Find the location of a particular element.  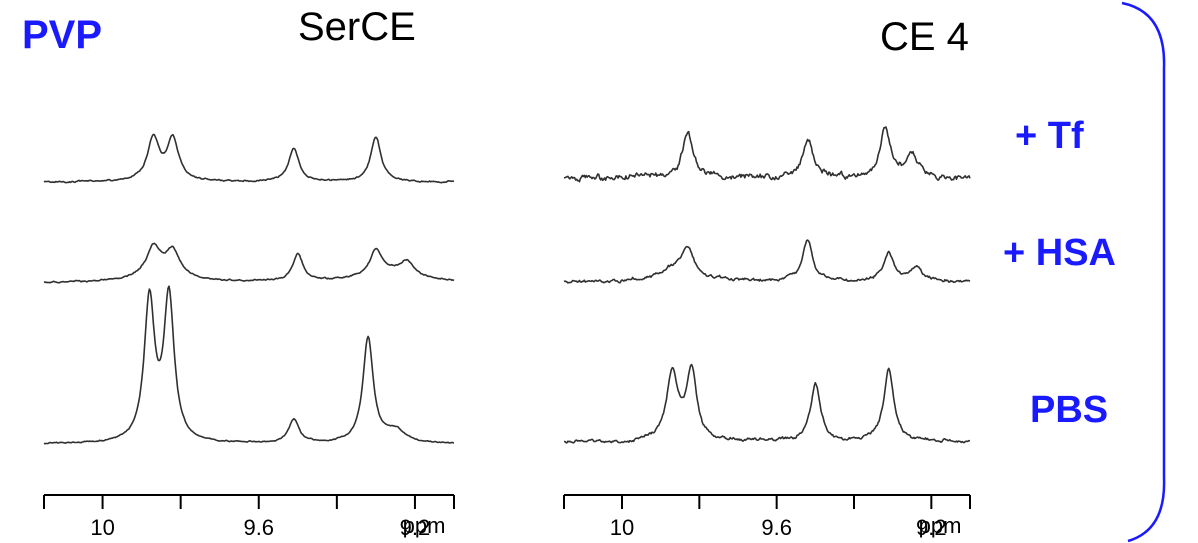

panel-title-ce4: CE 4 is located at coordinates (924, 37).